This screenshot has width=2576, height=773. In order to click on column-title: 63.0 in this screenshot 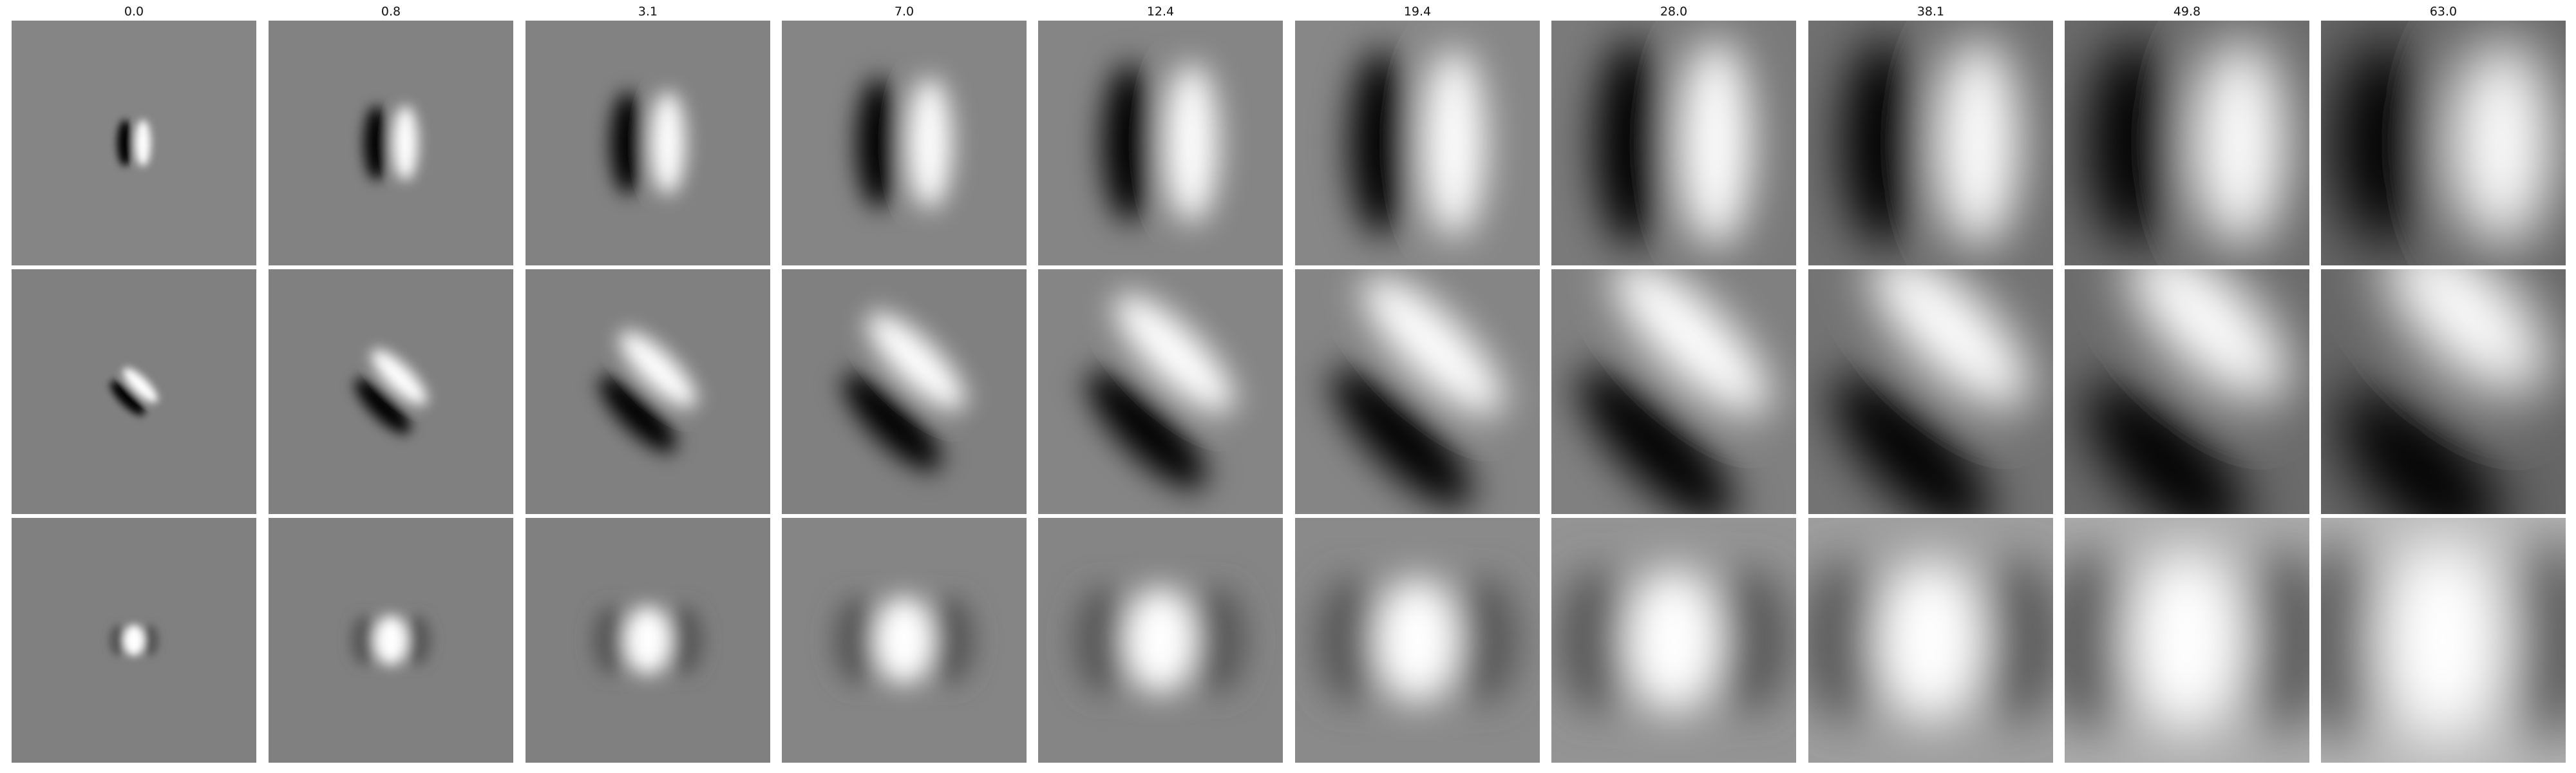, I will do `click(2443, 12)`.